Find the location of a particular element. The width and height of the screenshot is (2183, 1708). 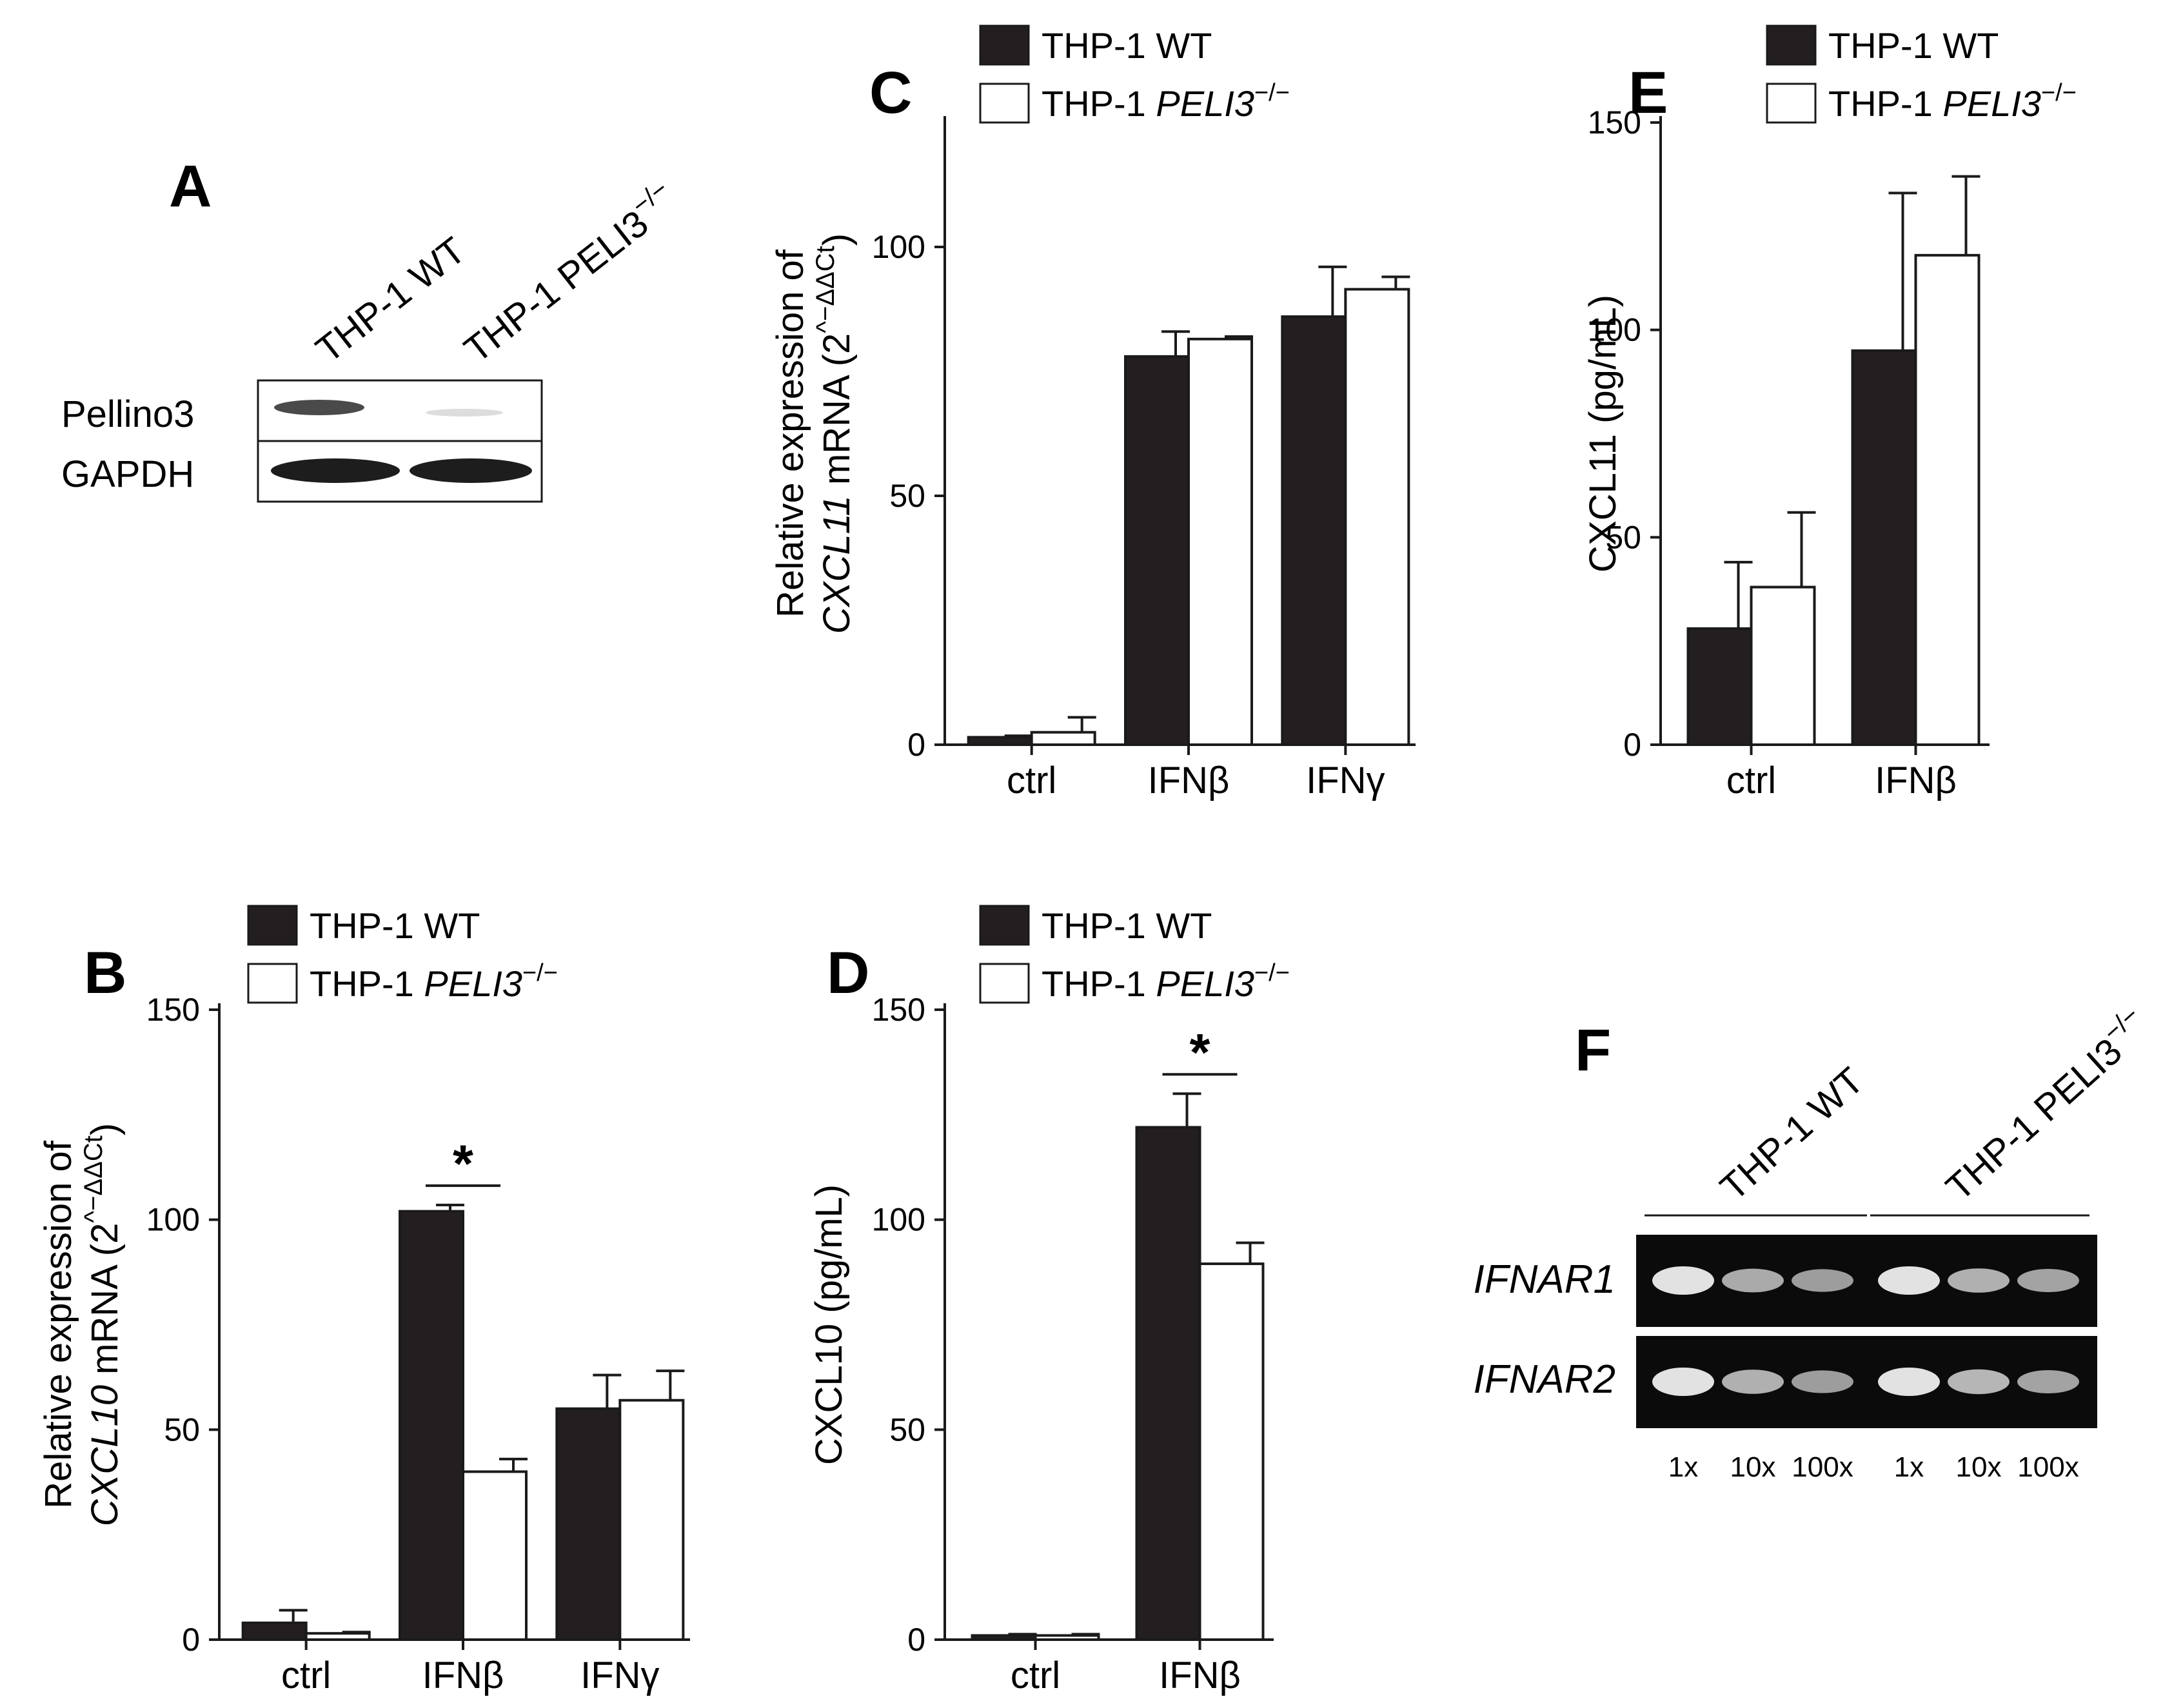

panel-a-western-blot: A THP-1 WT THP-1 PELI3−/− Pellino3 GAPDH is located at coordinates (373, 328).